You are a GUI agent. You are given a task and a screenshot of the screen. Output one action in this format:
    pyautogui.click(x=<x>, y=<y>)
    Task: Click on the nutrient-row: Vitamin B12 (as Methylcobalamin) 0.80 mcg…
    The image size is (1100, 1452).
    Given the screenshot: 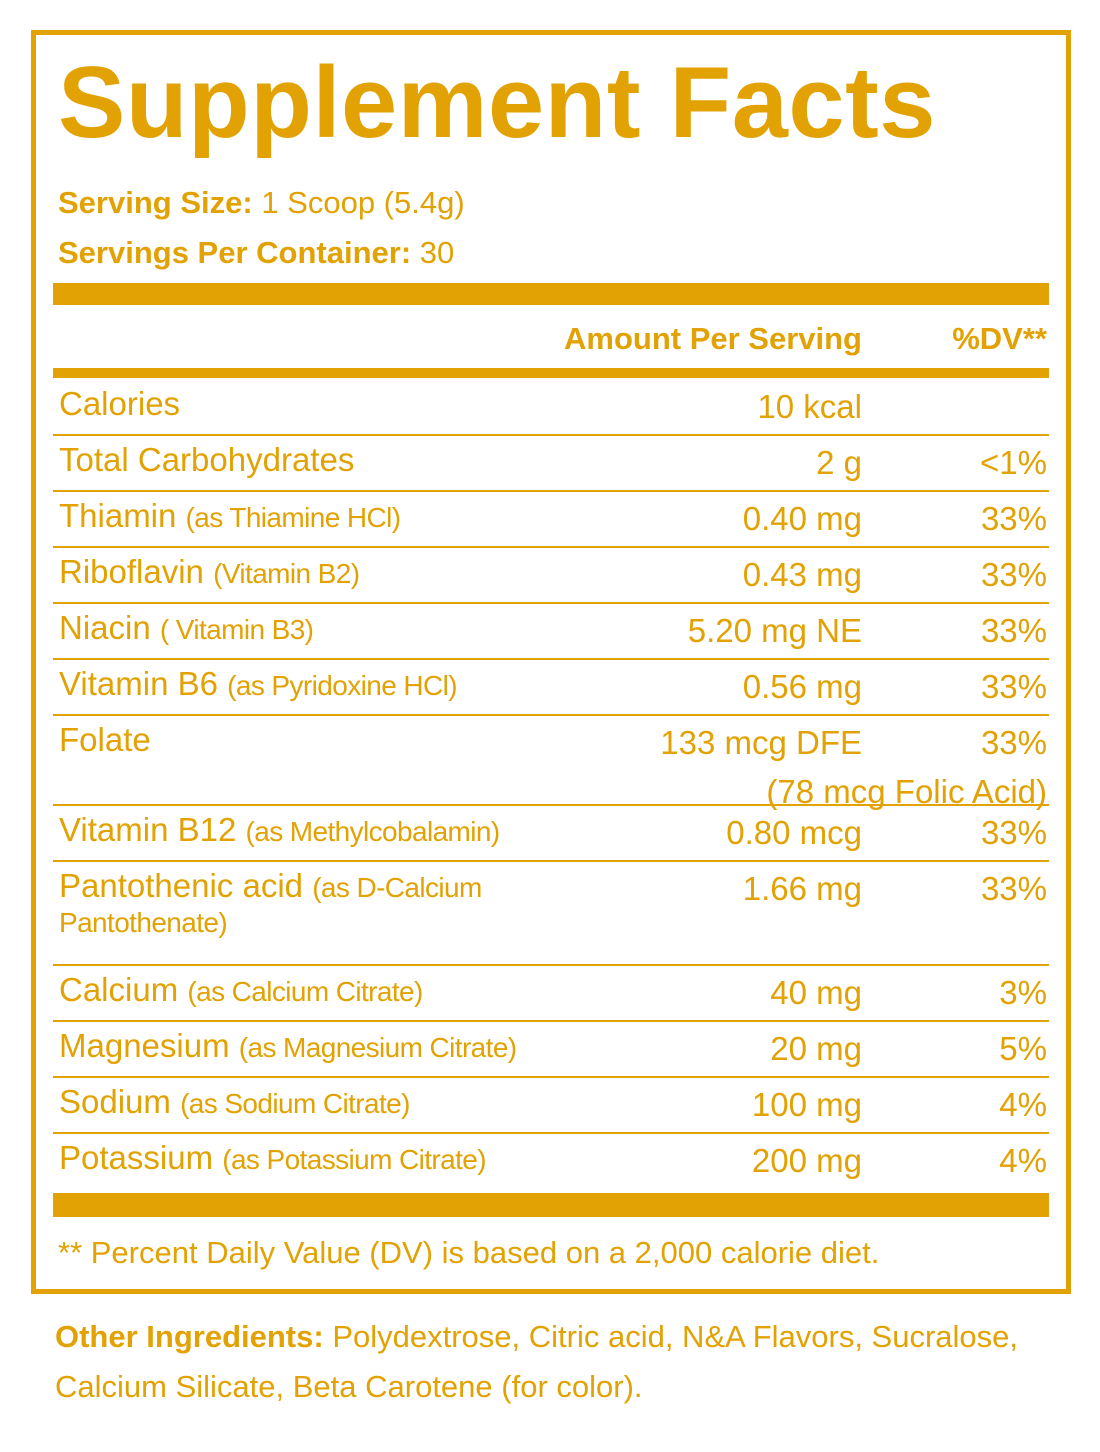 What is the action you would take?
    pyautogui.click(x=551, y=834)
    